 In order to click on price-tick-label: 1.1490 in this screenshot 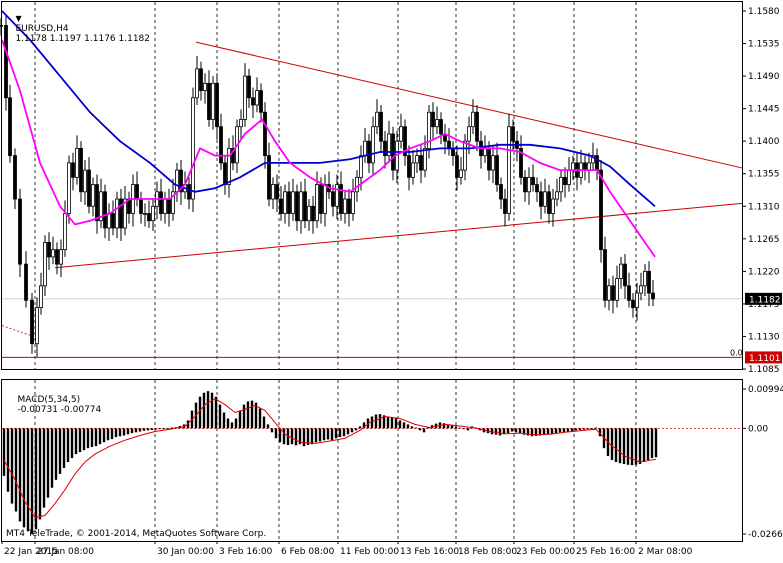, I will do `click(764, 77)`.